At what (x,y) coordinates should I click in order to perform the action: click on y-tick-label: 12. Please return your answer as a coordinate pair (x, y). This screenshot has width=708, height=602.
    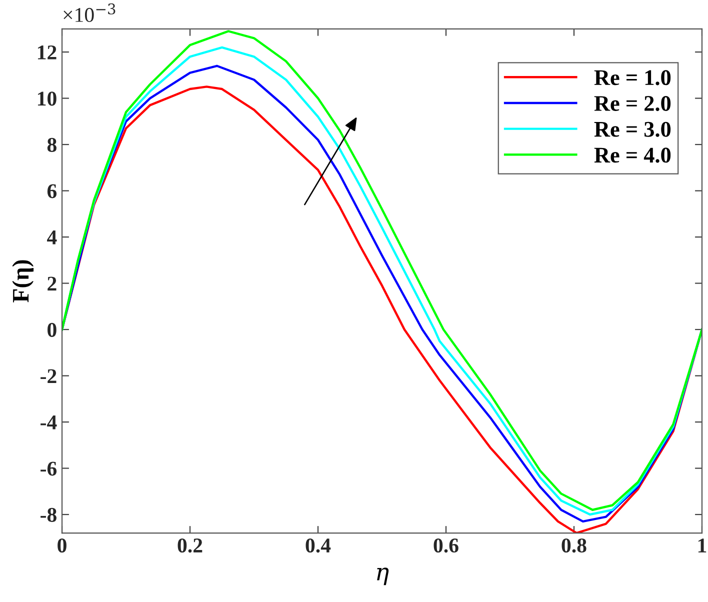
    Looking at the image, I should click on (47, 52).